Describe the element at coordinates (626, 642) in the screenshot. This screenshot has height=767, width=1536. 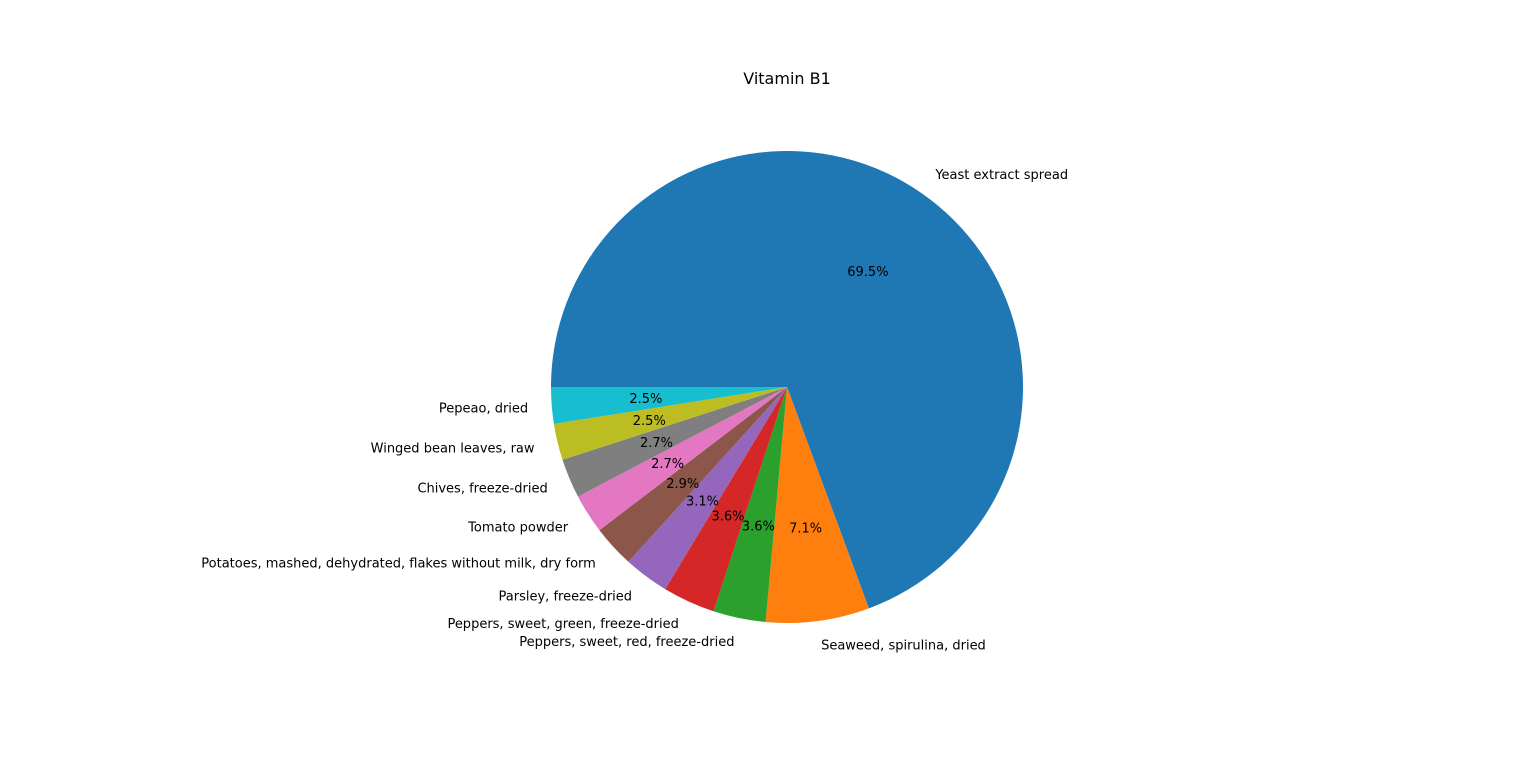
I see `slice-label: Peppers, sweet, red, freeze-dried` at that location.